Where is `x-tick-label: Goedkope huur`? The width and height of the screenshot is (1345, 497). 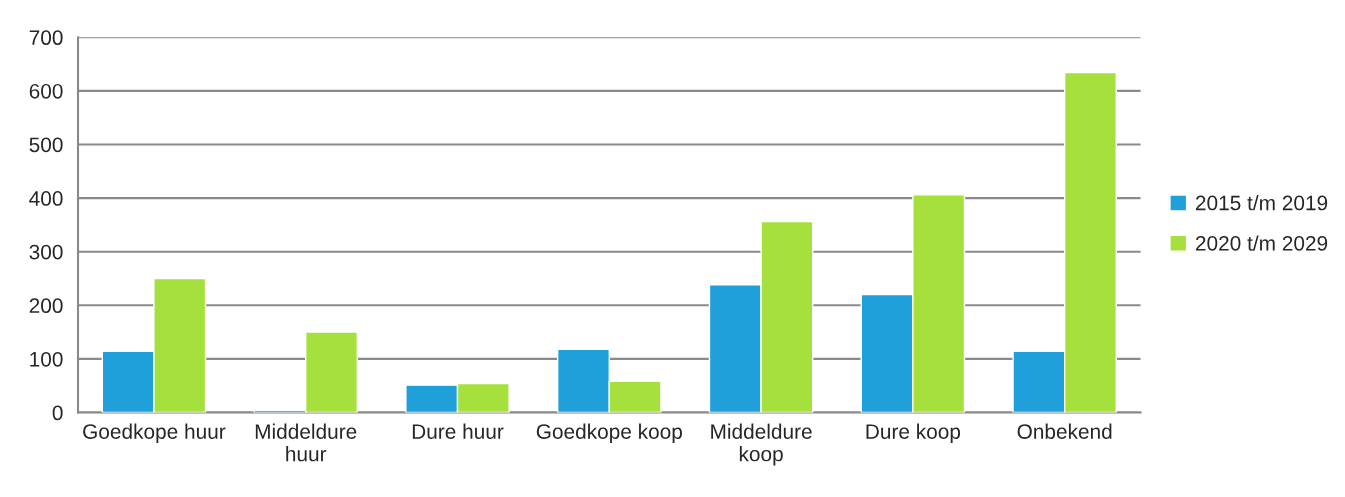
x-tick-label: Goedkope huur is located at coordinates (154, 433).